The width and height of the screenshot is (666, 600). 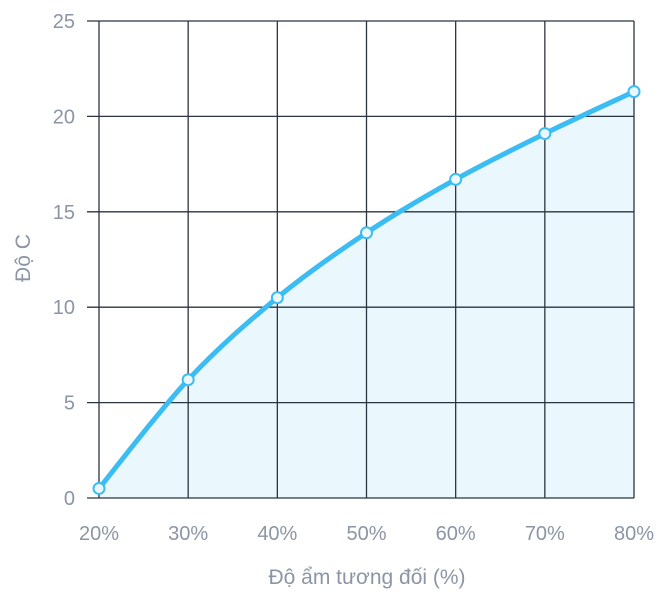 What do you see at coordinates (99, 534) in the screenshot?
I see `x-tick-label: 20%` at bounding box center [99, 534].